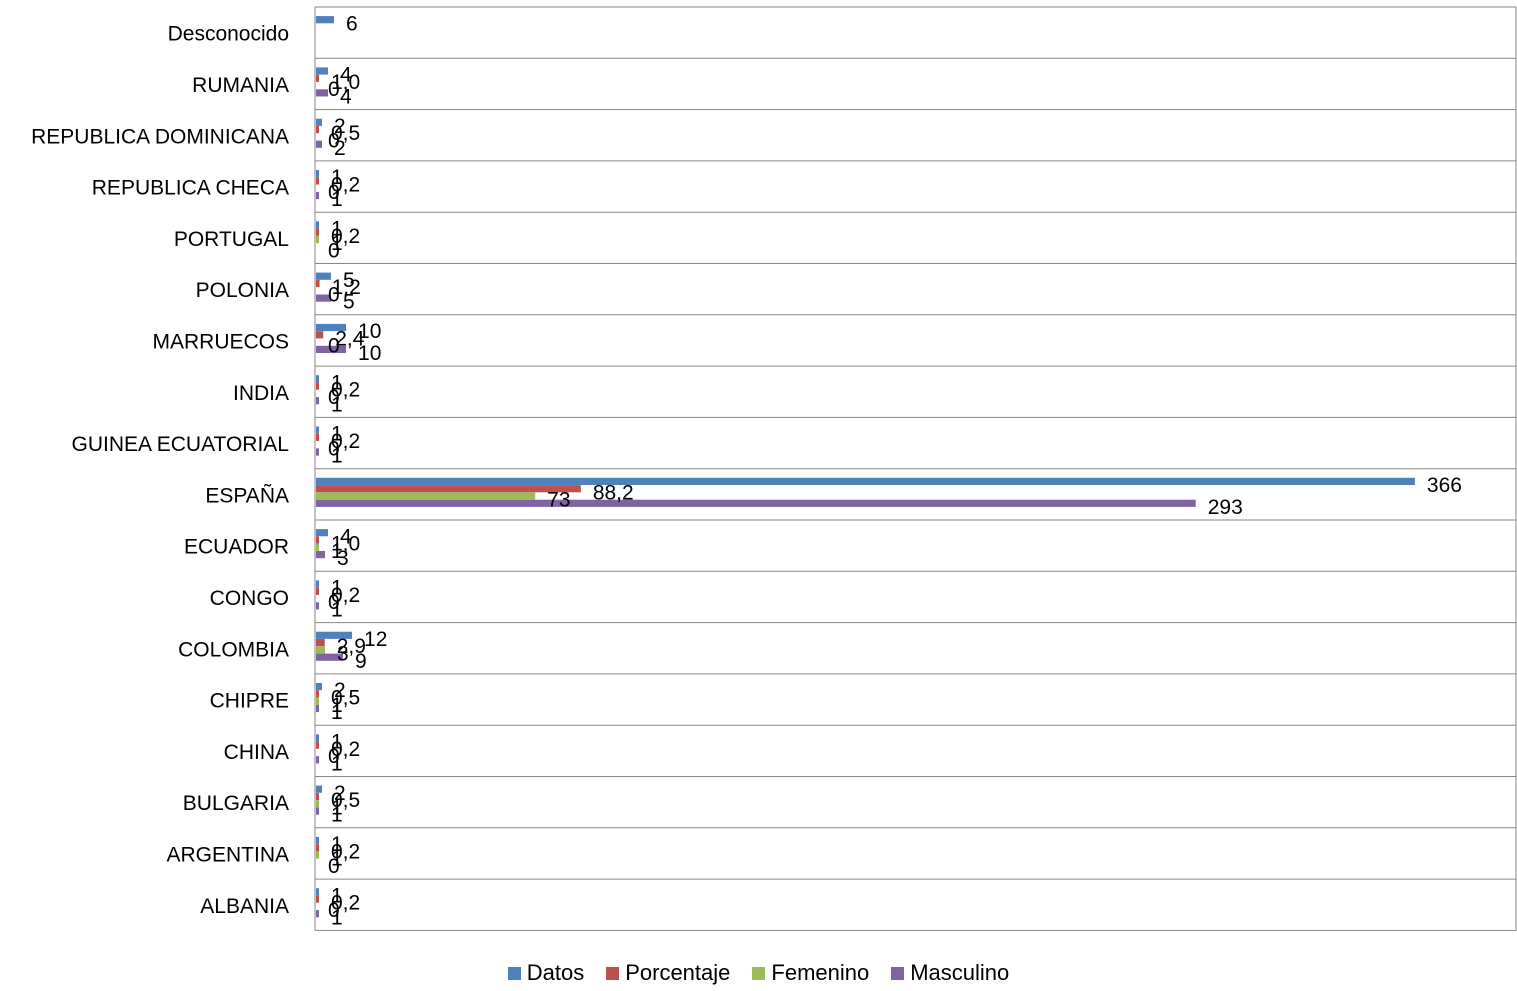 The width and height of the screenshot is (1517, 991). Describe the element at coordinates (233, 649) in the screenshot. I see `category-label: COLOMBIA` at that location.